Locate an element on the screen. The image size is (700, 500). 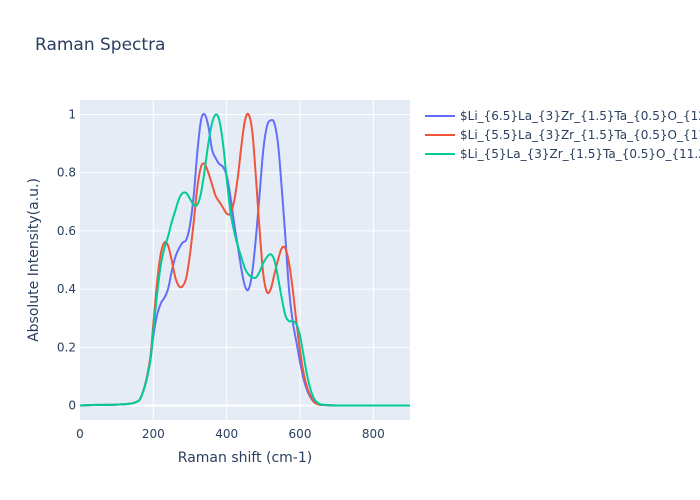
chart-title: Raman Spectra is located at coordinates (100, 45).